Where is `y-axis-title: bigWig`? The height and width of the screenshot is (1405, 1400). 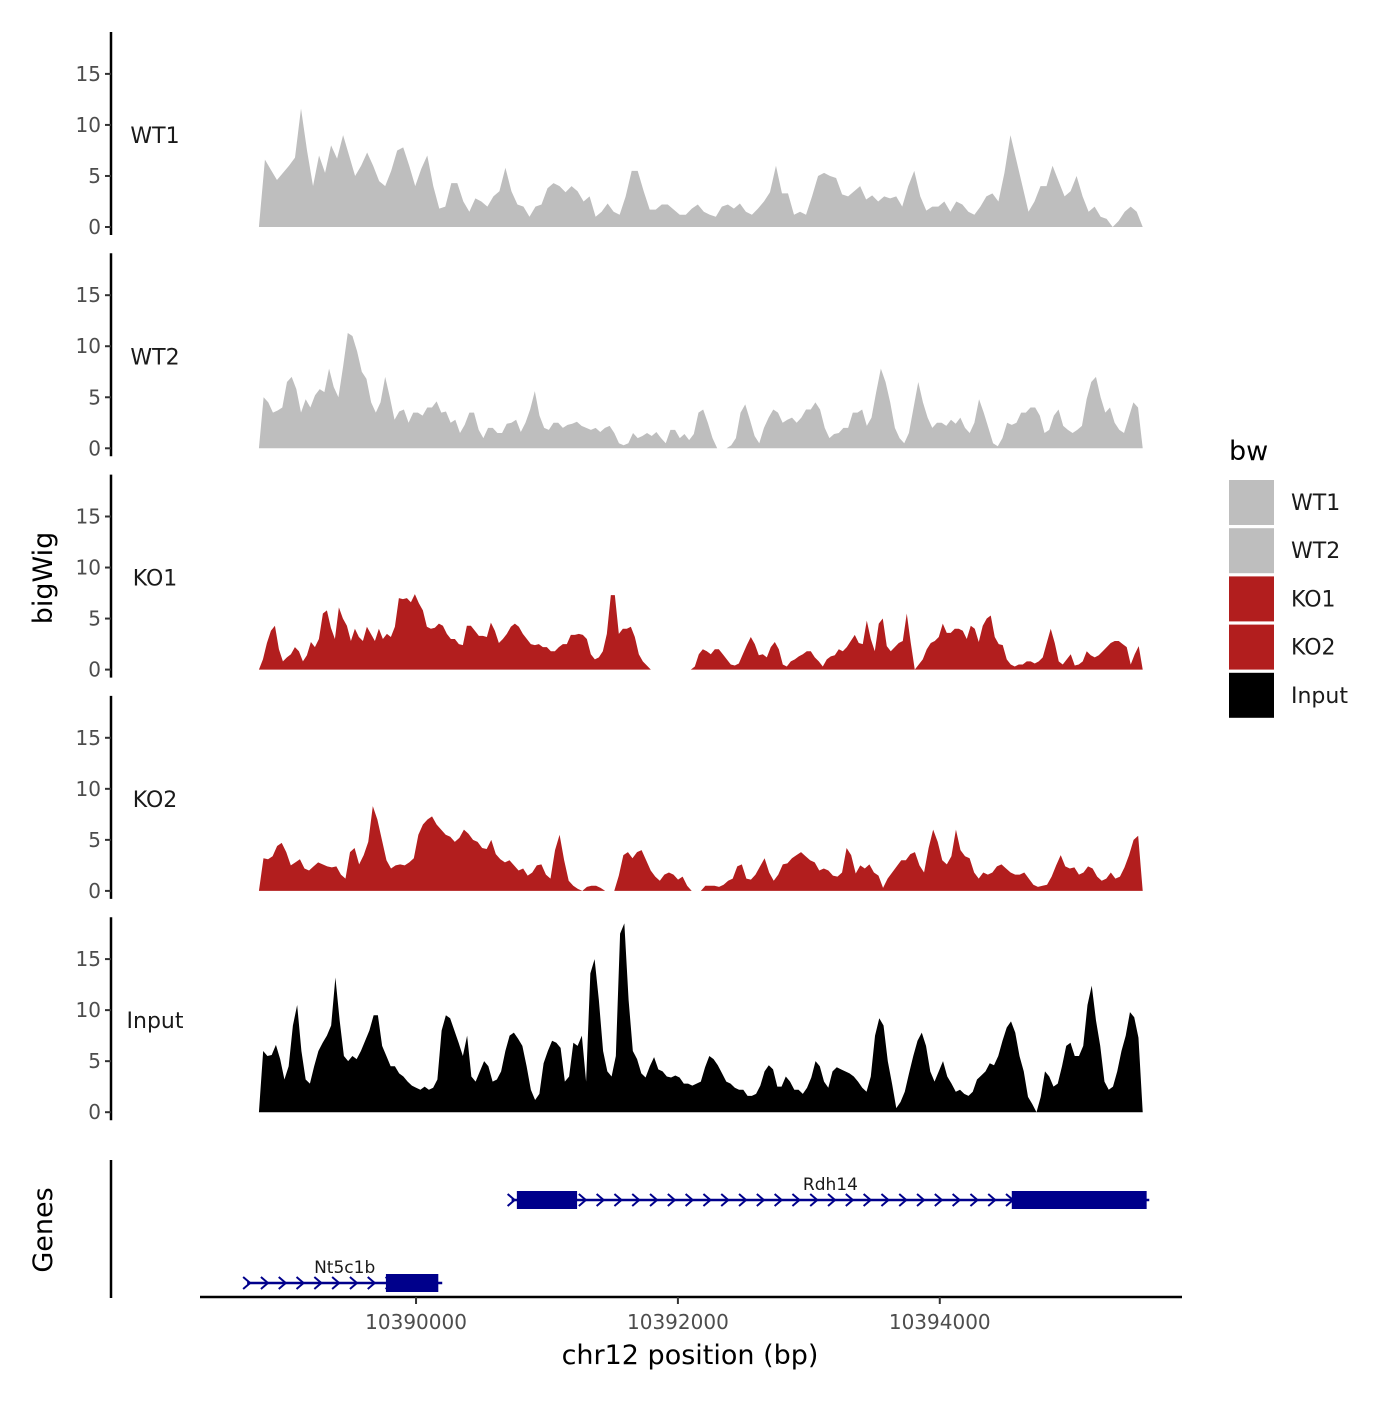
y-axis-title: bigWig is located at coordinates (43, 578).